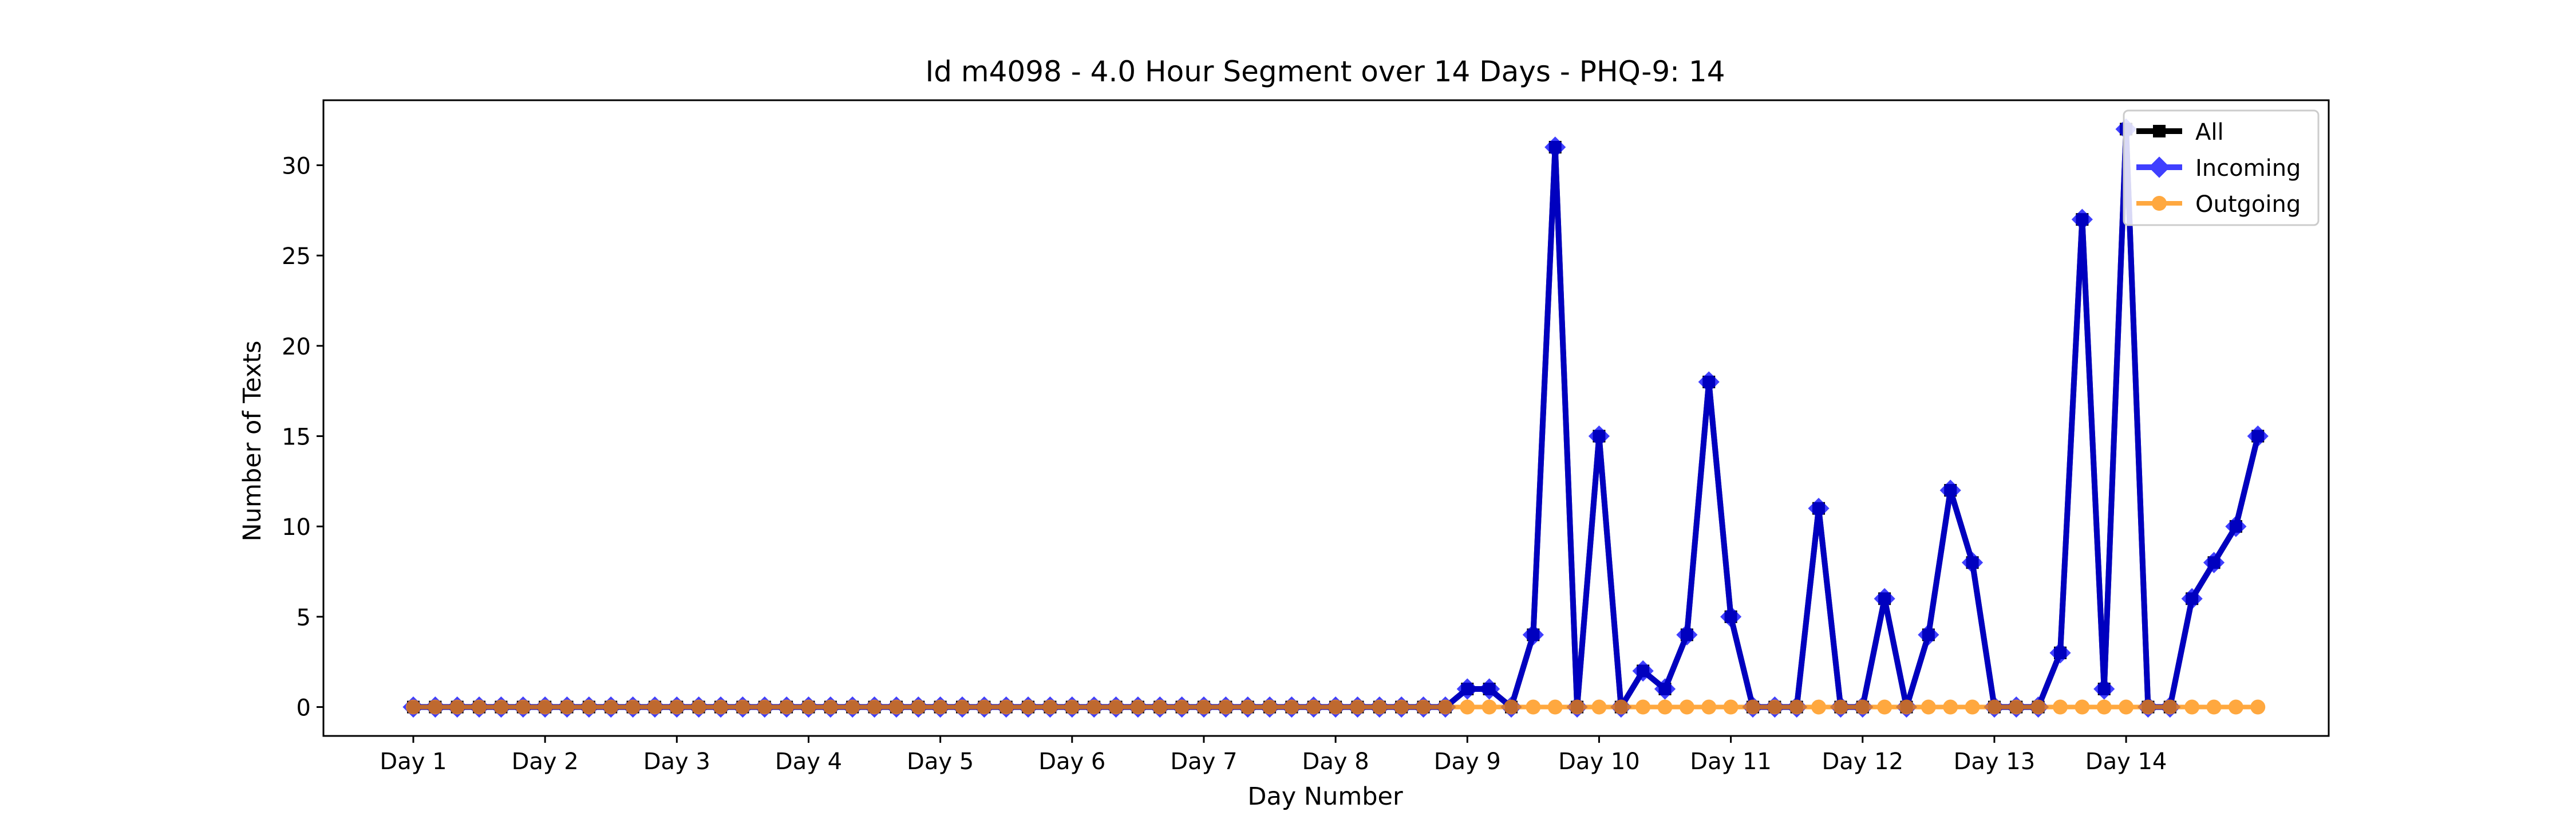 Image resolution: width=2576 pixels, height=827 pixels. I want to click on x-tick-label: Day 7, so click(1203, 762).